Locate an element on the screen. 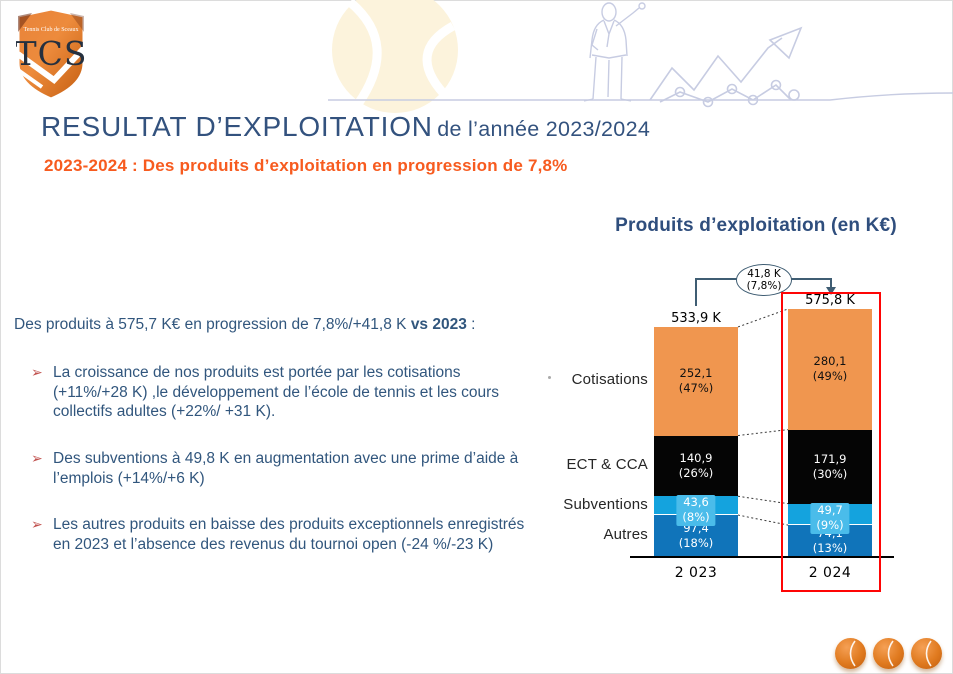 The height and width of the screenshot is (674, 953). logo-abbr: TCS is located at coordinates (51, 53).